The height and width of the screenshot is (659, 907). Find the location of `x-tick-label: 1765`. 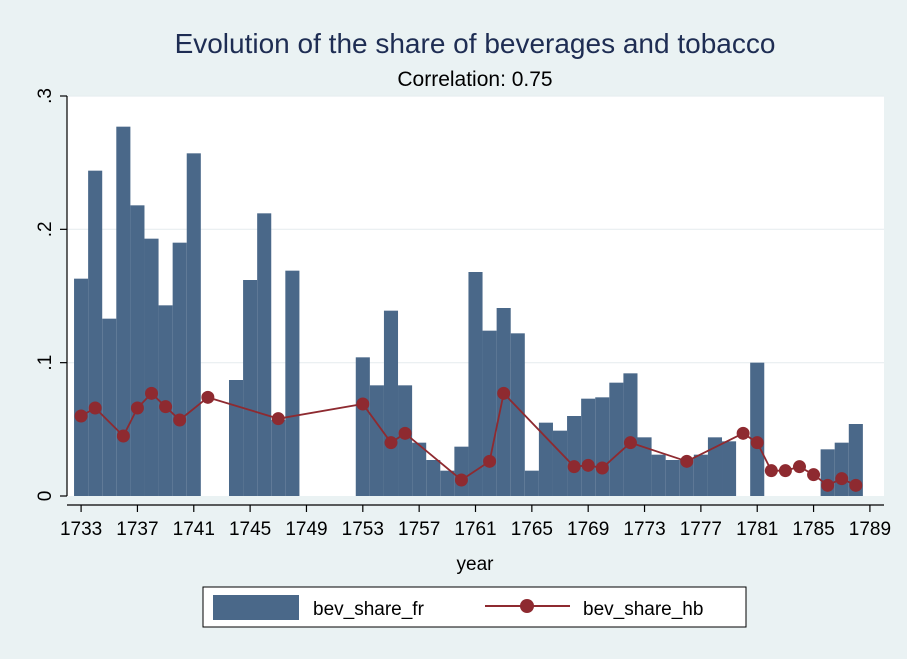

x-tick-label: 1765 is located at coordinates (532, 529).